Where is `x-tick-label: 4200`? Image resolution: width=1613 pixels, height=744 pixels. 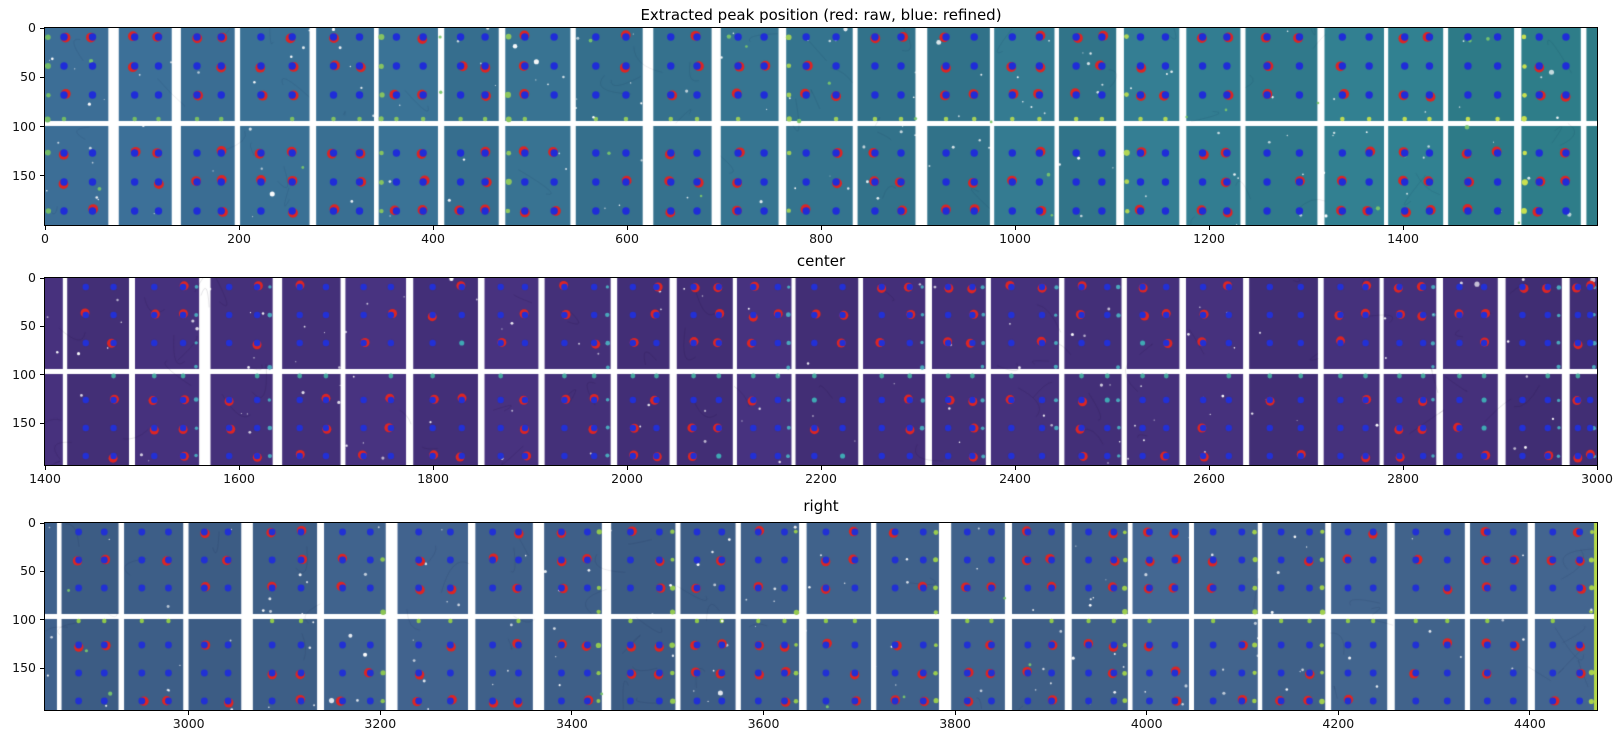 x-tick-label: 4200 is located at coordinates (1338, 723).